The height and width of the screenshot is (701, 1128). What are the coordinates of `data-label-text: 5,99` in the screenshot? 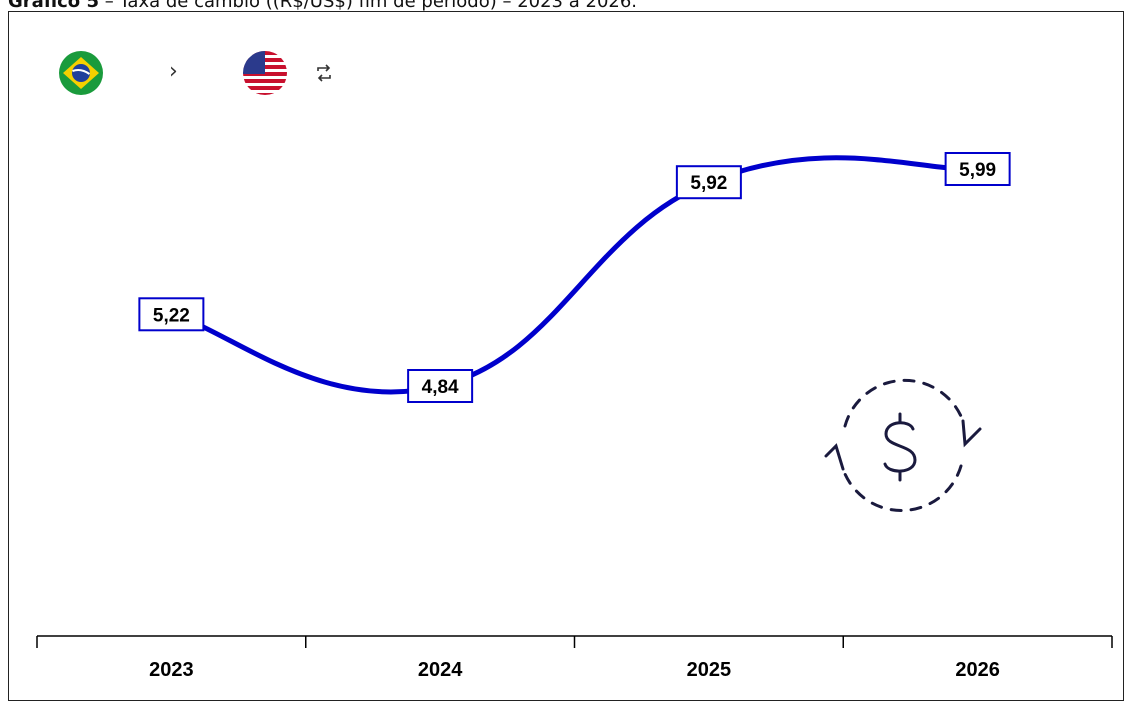 It's located at (977, 170).